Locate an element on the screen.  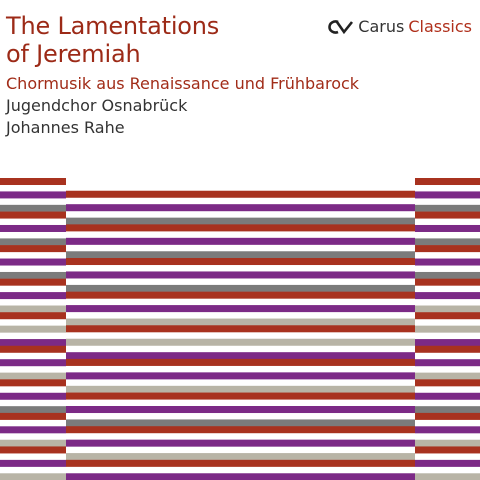
album-title-line-1: The Lamentations is located at coordinates (113, 26).